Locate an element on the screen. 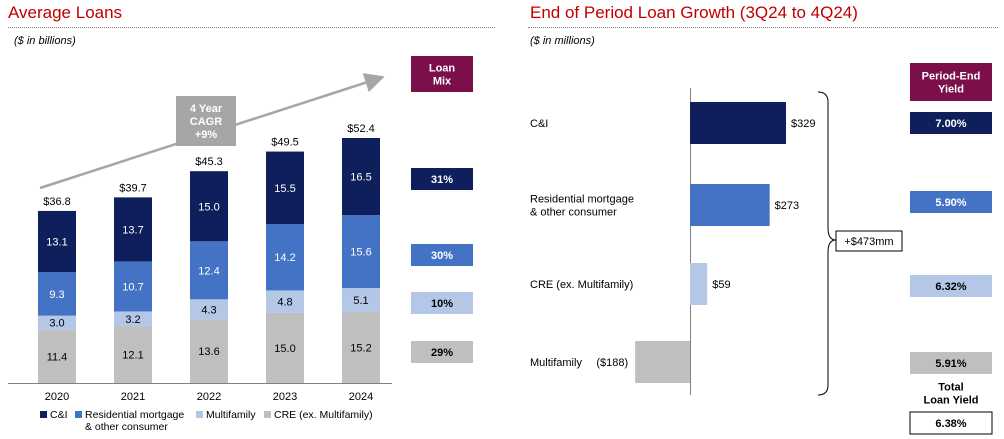  cagr-text: 4 Year is located at coordinates (206, 109).